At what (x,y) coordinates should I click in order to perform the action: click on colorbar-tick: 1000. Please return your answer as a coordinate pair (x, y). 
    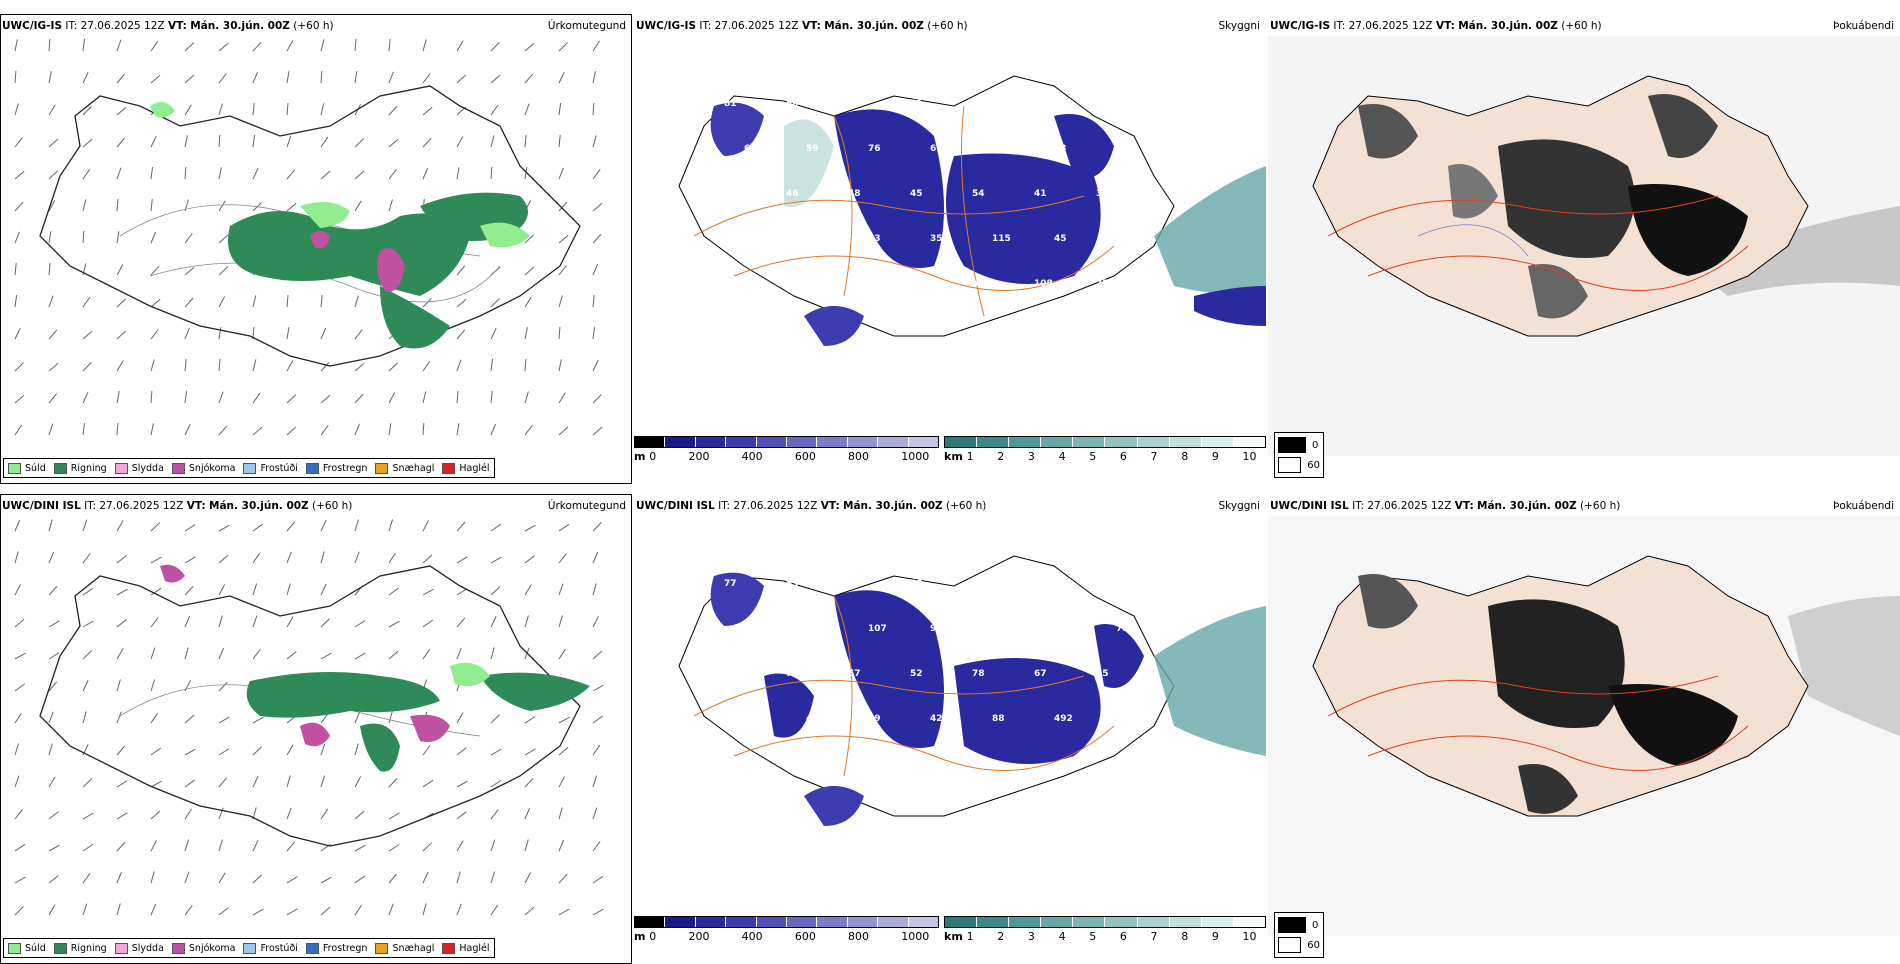
    Looking at the image, I should click on (915, 456).